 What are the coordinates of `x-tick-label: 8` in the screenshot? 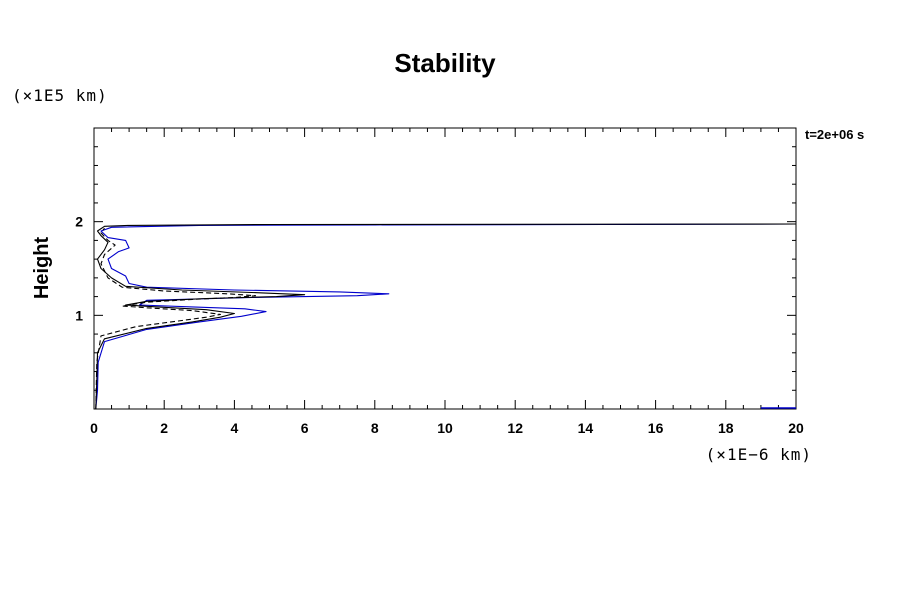 It's located at (375, 428).